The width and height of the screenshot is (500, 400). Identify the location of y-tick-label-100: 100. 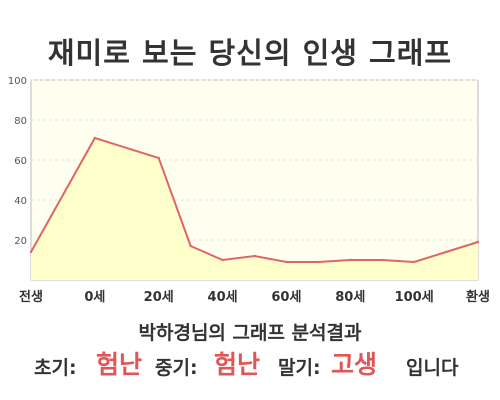
(17, 81).